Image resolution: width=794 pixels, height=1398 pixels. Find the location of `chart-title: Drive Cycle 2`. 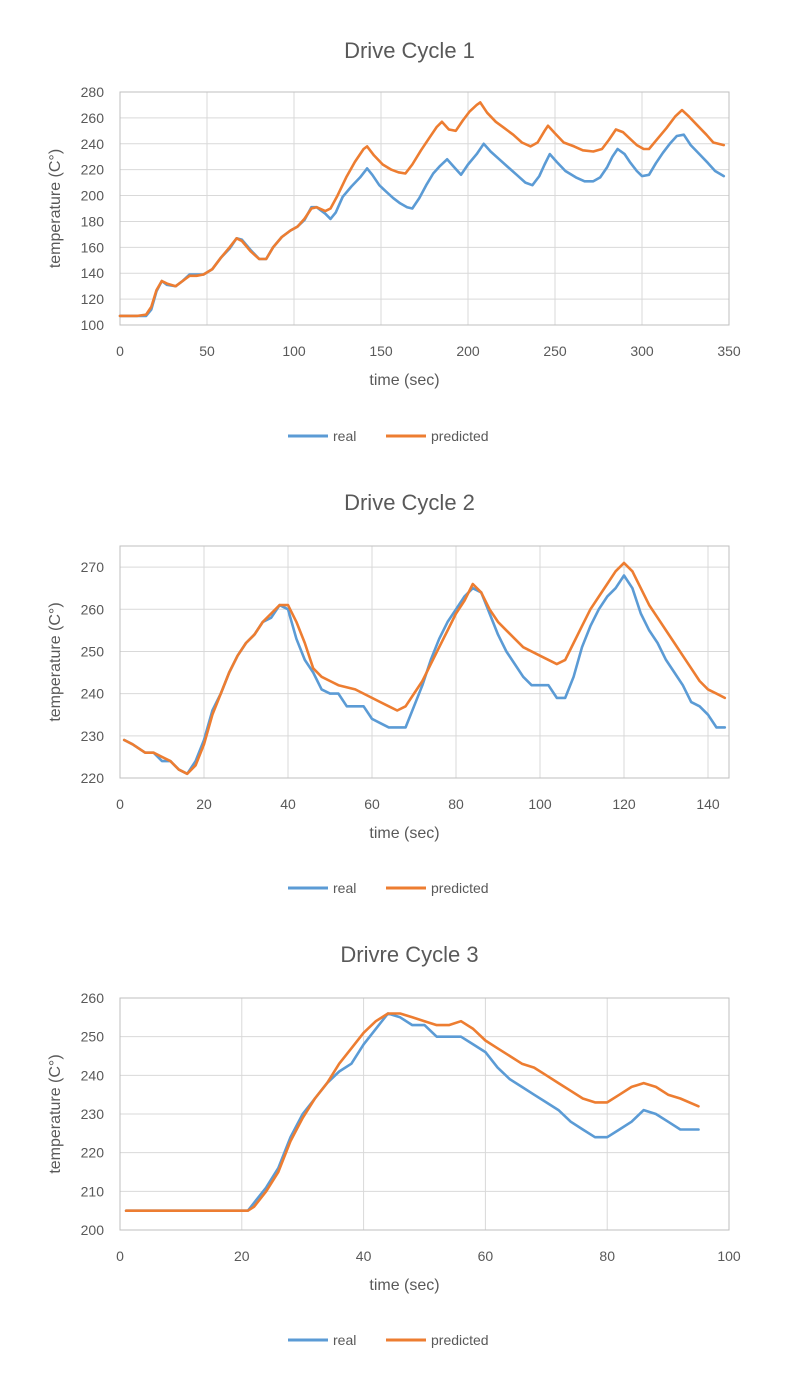

chart-title: Drive Cycle 2 is located at coordinates (409, 502).